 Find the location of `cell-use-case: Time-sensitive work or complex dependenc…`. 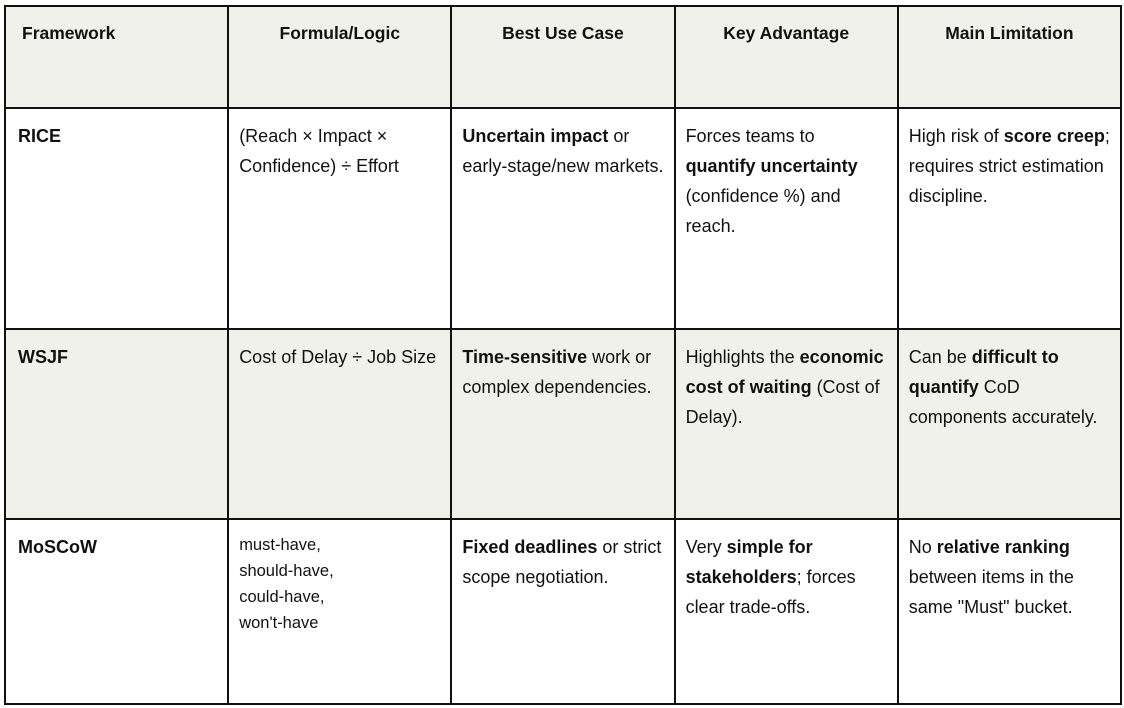

cell-use-case: Time-sensitive work or complex dependenc… is located at coordinates (563, 424).